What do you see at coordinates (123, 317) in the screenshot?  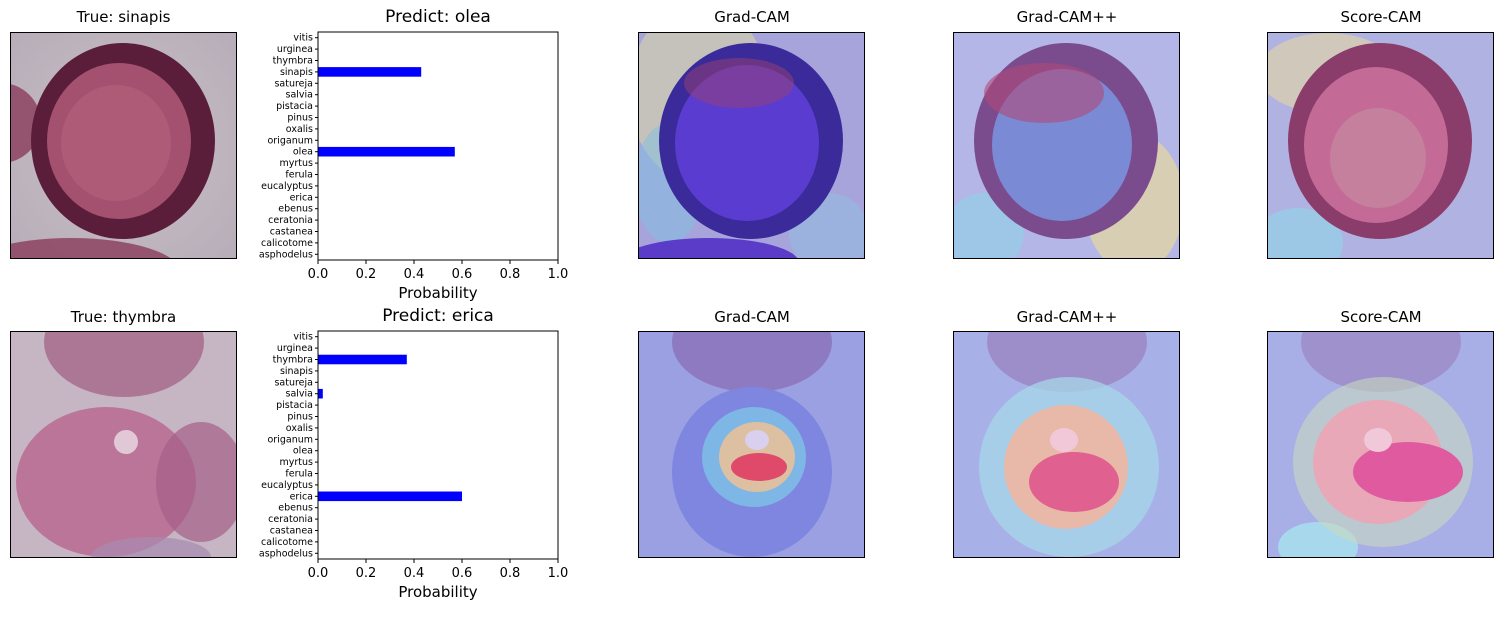 I see `true-label-title: True: thymbra` at bounding box center [123, 317].